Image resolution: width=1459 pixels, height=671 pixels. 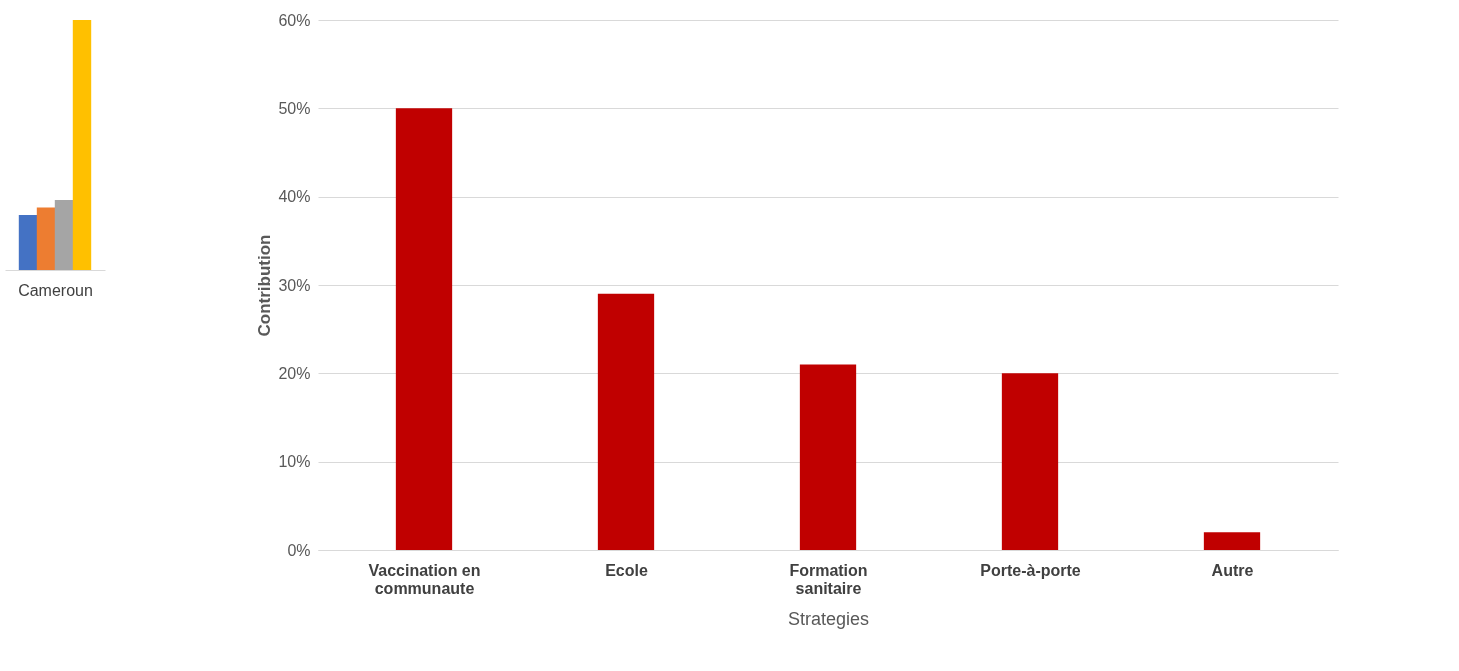 I want to click on x-tick-label: Ecole, so click(x=626, y=570).